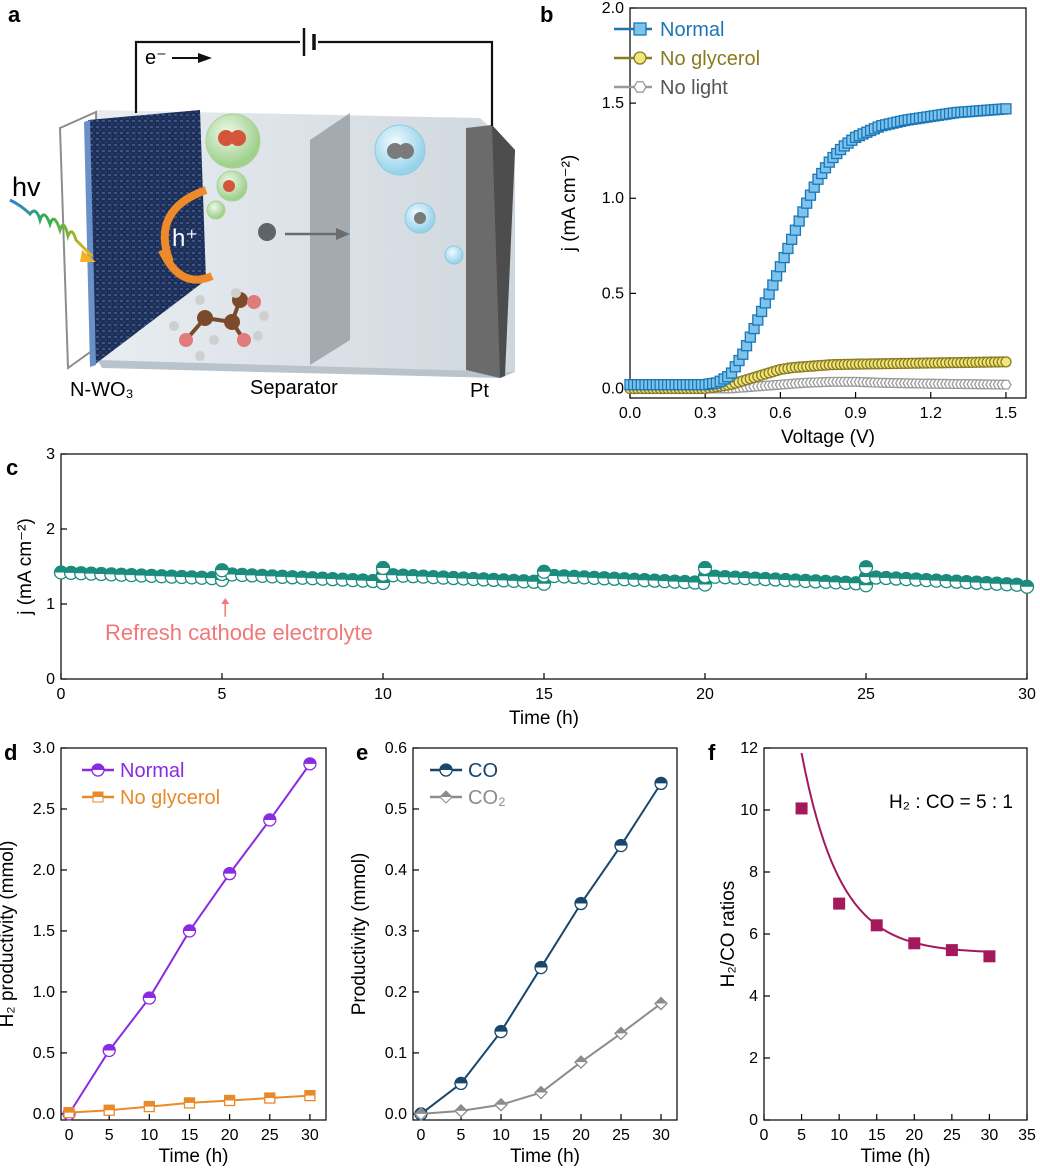 Image resolution: width=1040 pixels, height=1168 pixels. Describe the element at coordinates (44, 748) in the screenshot. I see `y-tick-label: 3.0` at that location.